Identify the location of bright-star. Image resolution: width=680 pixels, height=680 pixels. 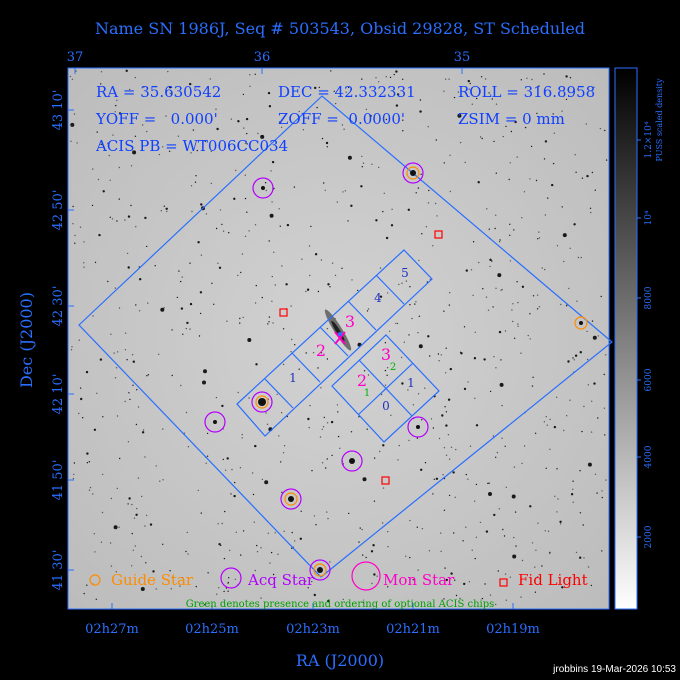
(263, 188).